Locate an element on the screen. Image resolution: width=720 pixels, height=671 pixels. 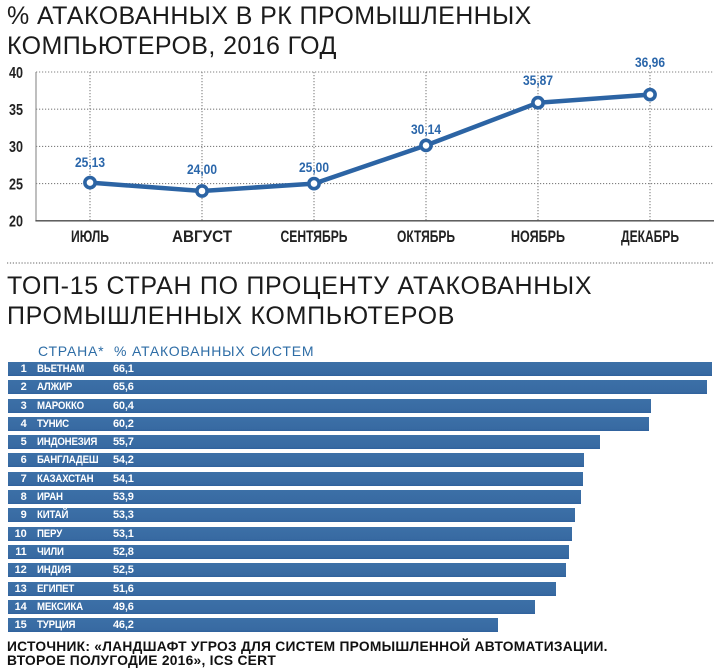
svg-text: 25,00 is located at coordinates (314, 167).